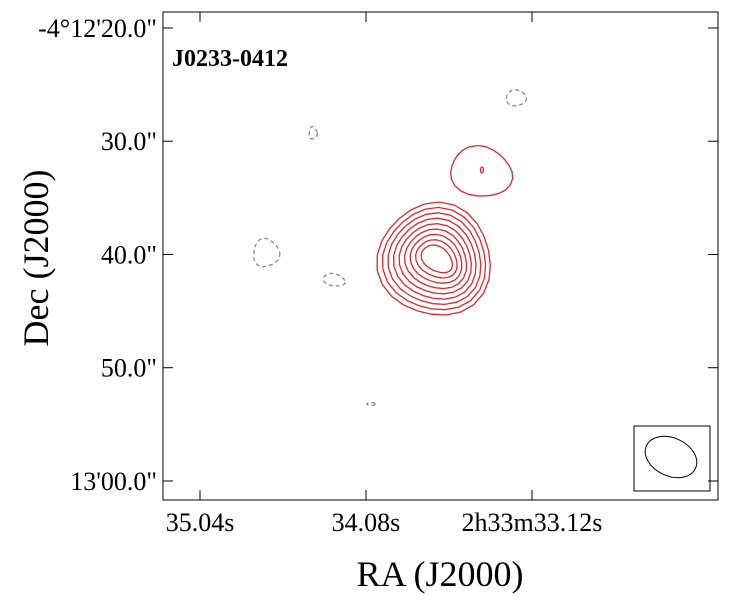 This screenshot has width=729, height=602. Describe the element at coordinates (532, 522) in the screenshot. I see `x-tick-label: 2h33m33.12s` at that location.